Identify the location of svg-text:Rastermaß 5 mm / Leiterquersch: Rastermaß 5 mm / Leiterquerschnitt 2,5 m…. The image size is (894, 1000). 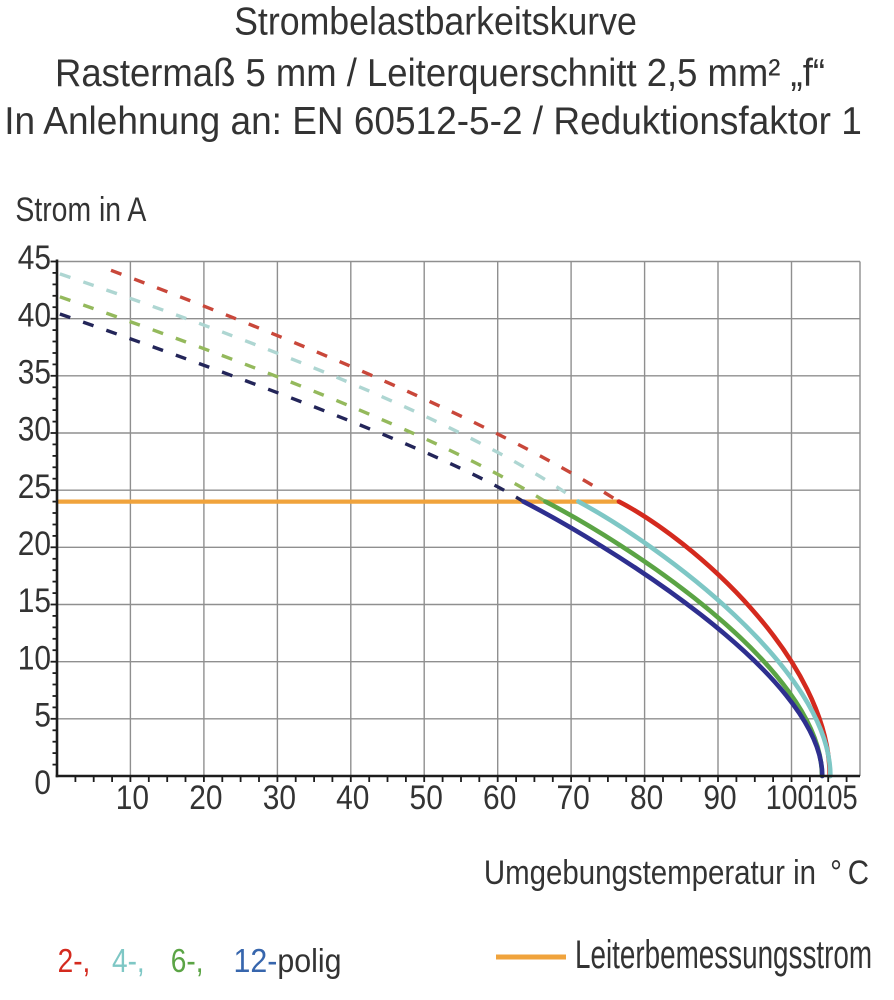
(440, 72).